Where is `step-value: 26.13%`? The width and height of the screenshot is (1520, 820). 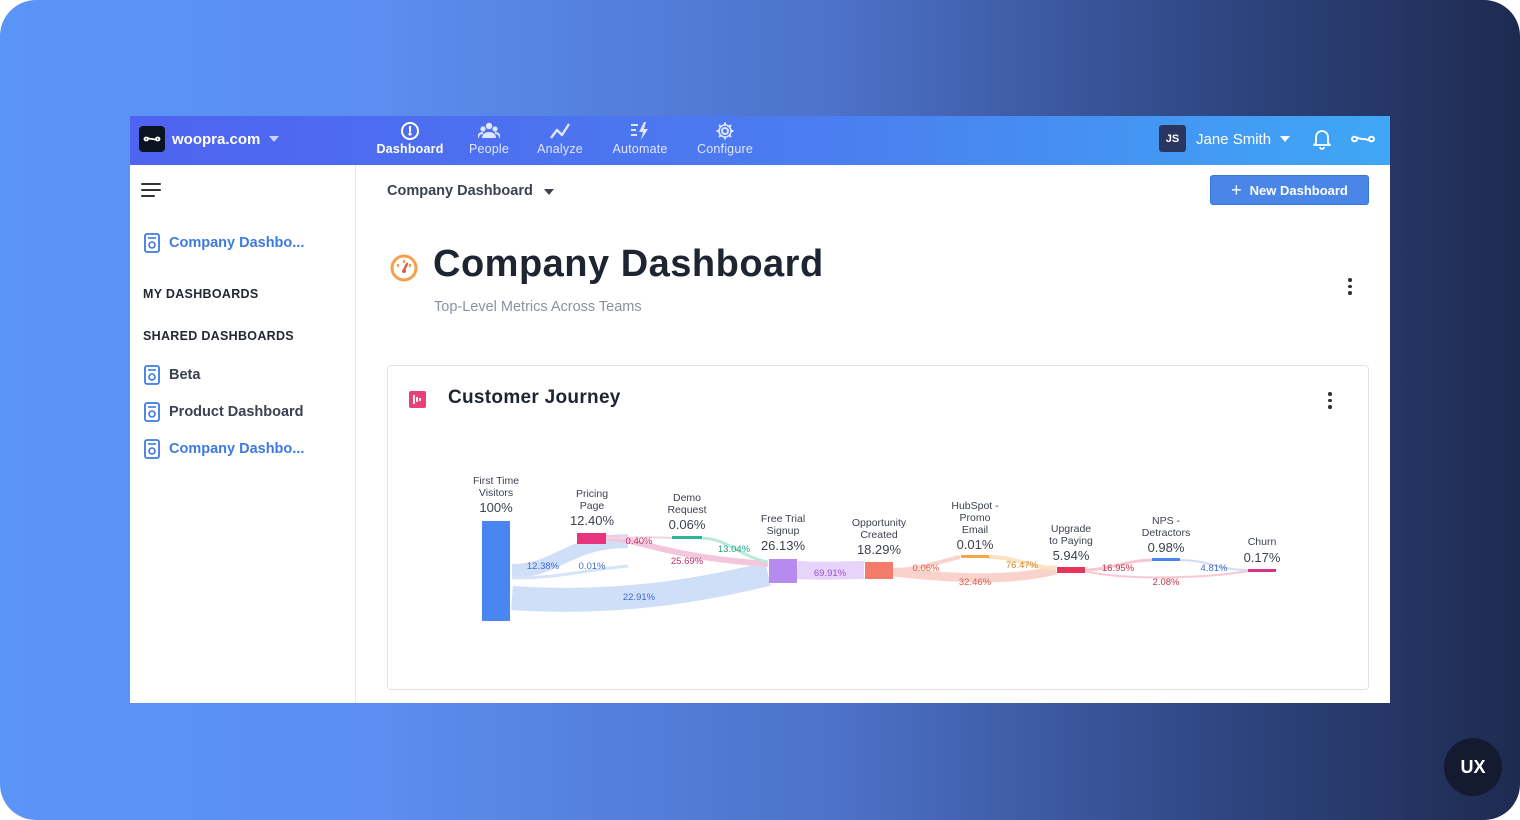 step-value: 26.13% is located at coordinates (783, 545).